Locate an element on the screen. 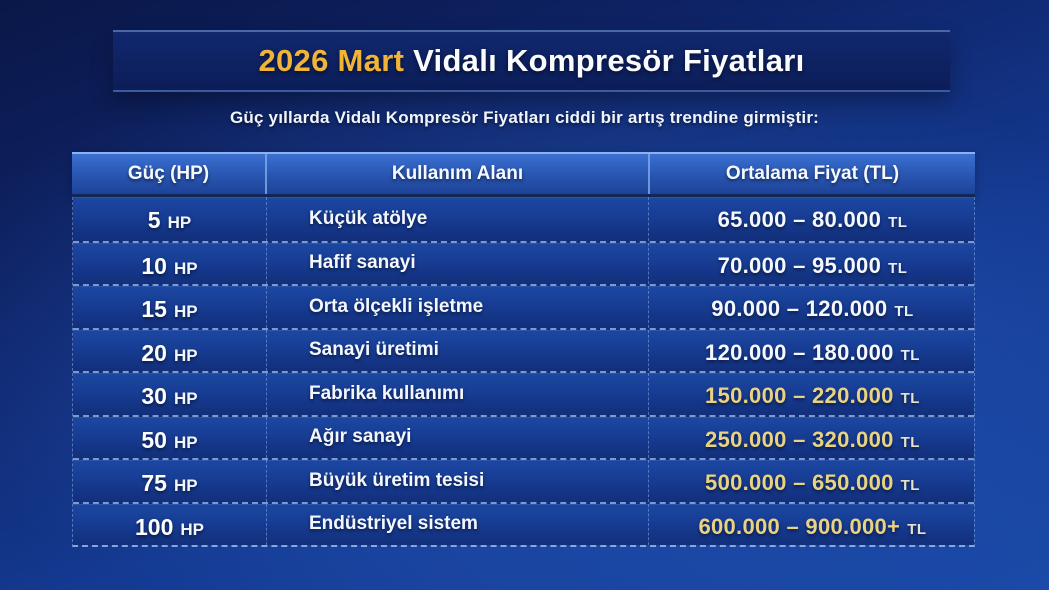 The width and height of the screenshot is (1049, 590). power-cell: 20 HP is located at coordinates (169, 351).